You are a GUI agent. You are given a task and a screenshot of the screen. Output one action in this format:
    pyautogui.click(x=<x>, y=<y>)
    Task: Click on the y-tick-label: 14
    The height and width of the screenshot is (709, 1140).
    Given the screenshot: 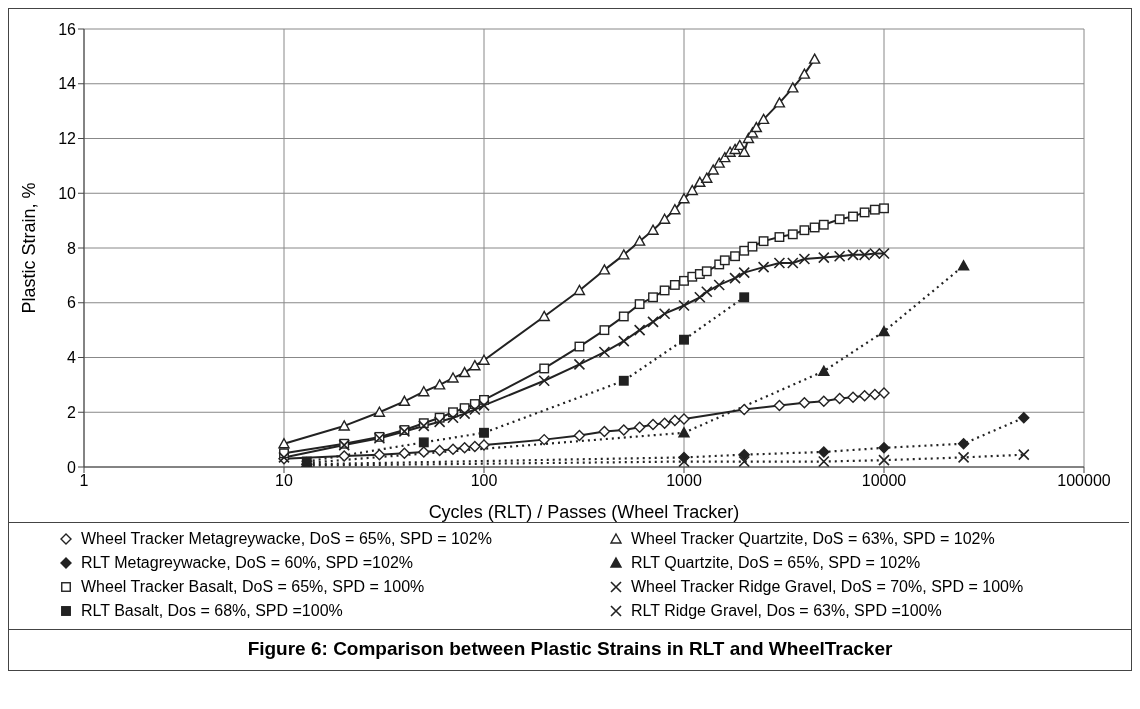 What is the action you would take?
    pyautogui.click(x=67, y=84)
    